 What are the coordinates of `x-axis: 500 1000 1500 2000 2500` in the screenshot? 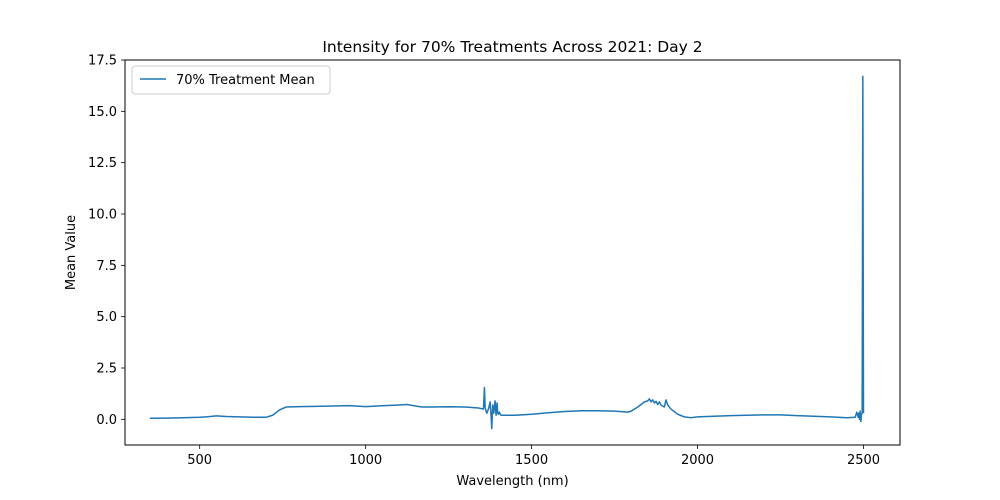 It's located at (533, 456).